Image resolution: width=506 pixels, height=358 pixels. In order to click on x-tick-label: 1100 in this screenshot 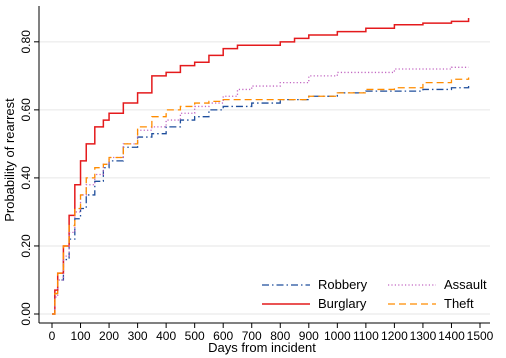, I will do `click(366, 336)`.